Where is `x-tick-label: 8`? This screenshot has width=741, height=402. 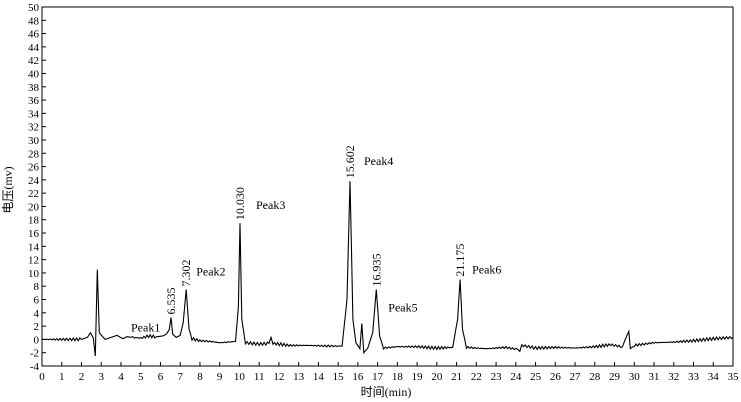
x-tick-label: 8 is located at coordinates (200, 377).